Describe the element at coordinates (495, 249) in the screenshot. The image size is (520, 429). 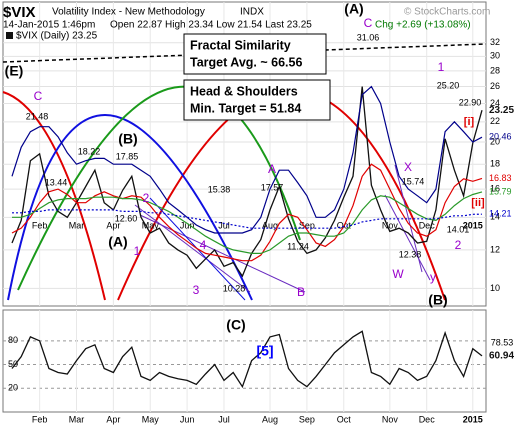
I see `y-tick-label: 12` at that location.